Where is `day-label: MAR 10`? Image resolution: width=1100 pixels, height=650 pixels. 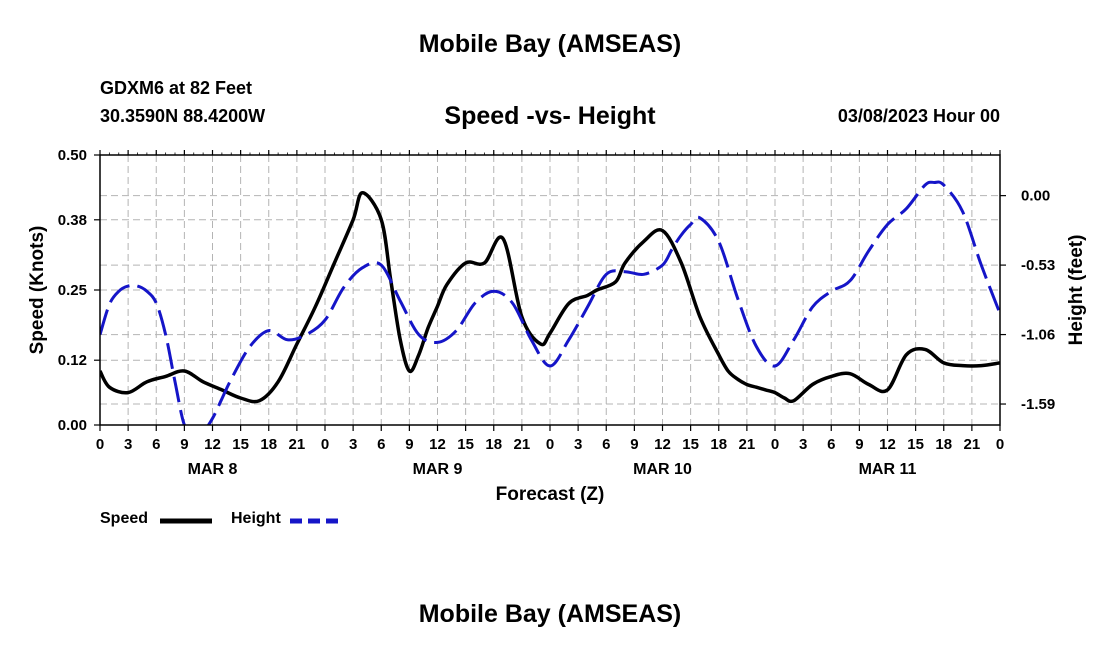 day-label: MAR 10 is located at coordinates (662, 469).